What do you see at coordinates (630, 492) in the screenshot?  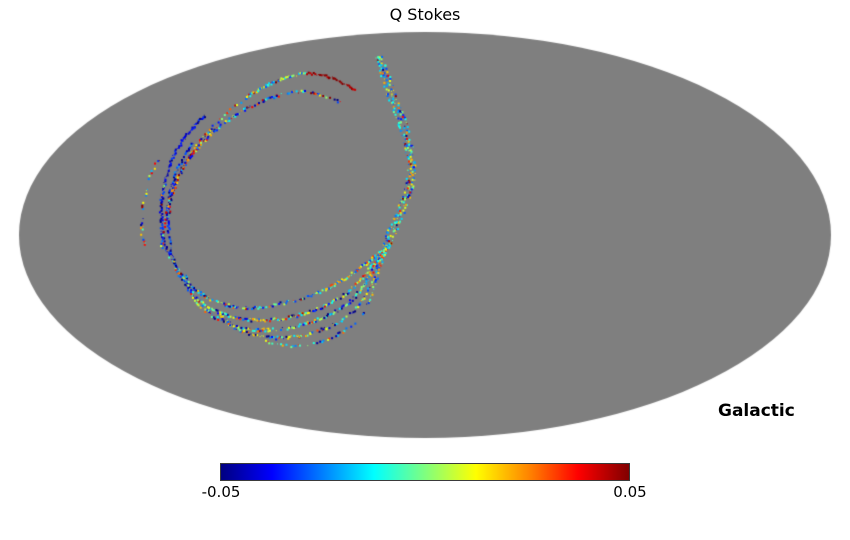 I see `colorbar-max-label: 0.05` at bounding box center [630, 492].